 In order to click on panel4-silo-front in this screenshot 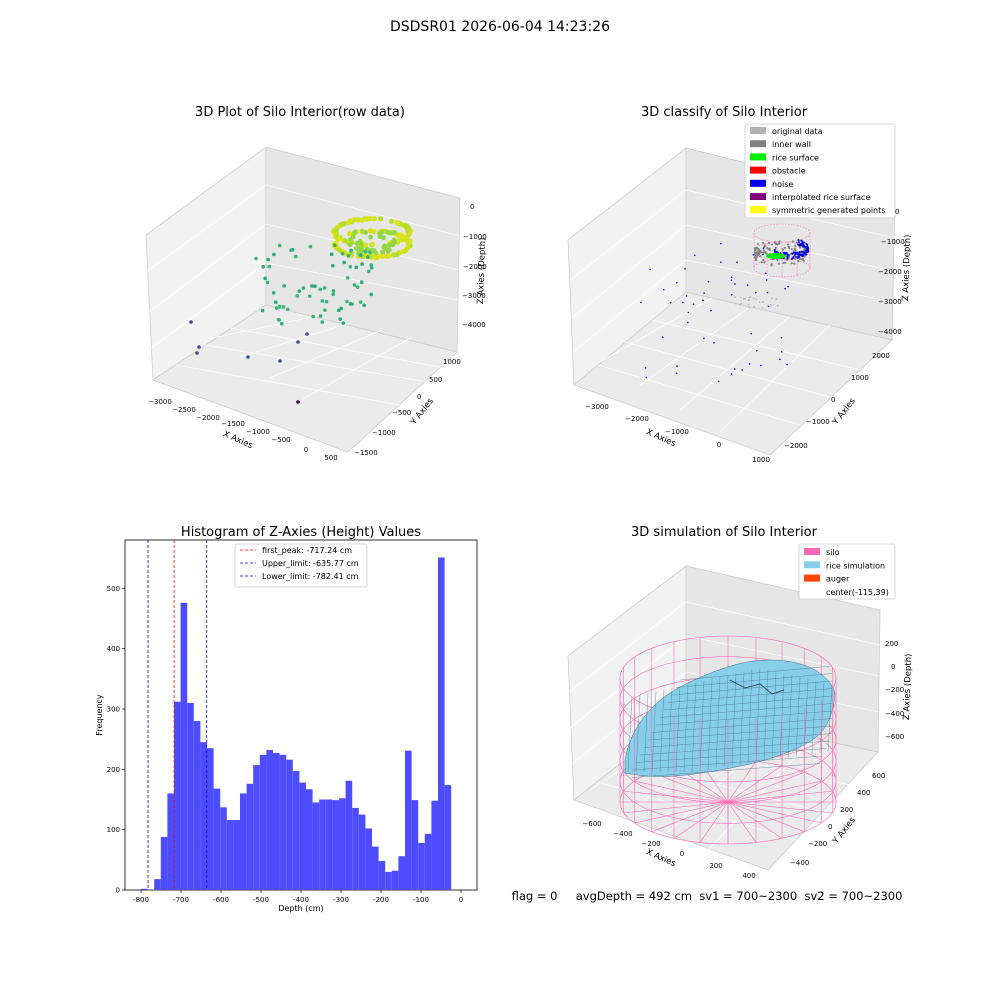, I will do `click(726, 761)`.